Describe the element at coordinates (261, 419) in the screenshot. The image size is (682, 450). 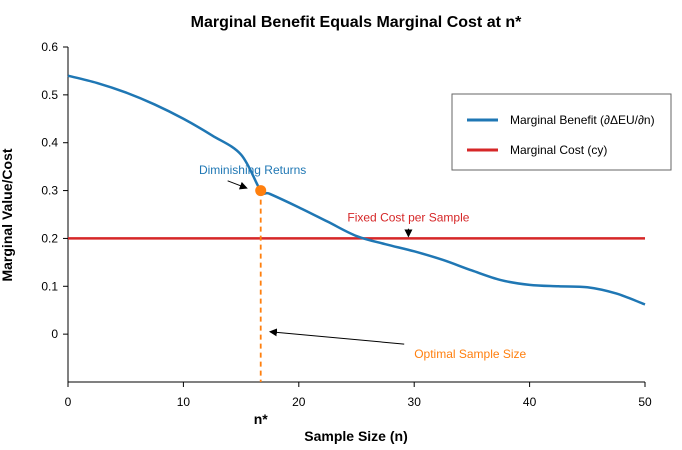
I see `optimal-n-label: n*` at that location.